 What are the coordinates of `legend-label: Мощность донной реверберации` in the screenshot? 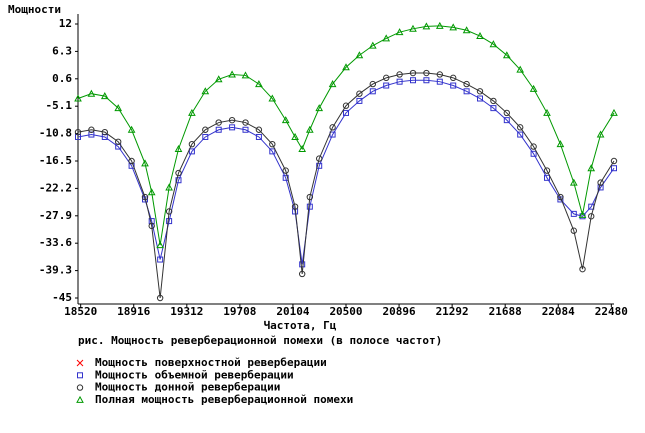 It's located at (187, 387).